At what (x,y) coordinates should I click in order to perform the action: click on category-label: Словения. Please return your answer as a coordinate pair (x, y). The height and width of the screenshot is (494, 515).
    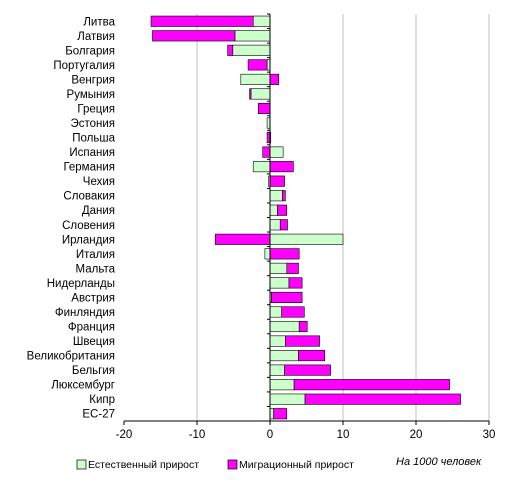
    Looking at the image, I should click on (88, 226).